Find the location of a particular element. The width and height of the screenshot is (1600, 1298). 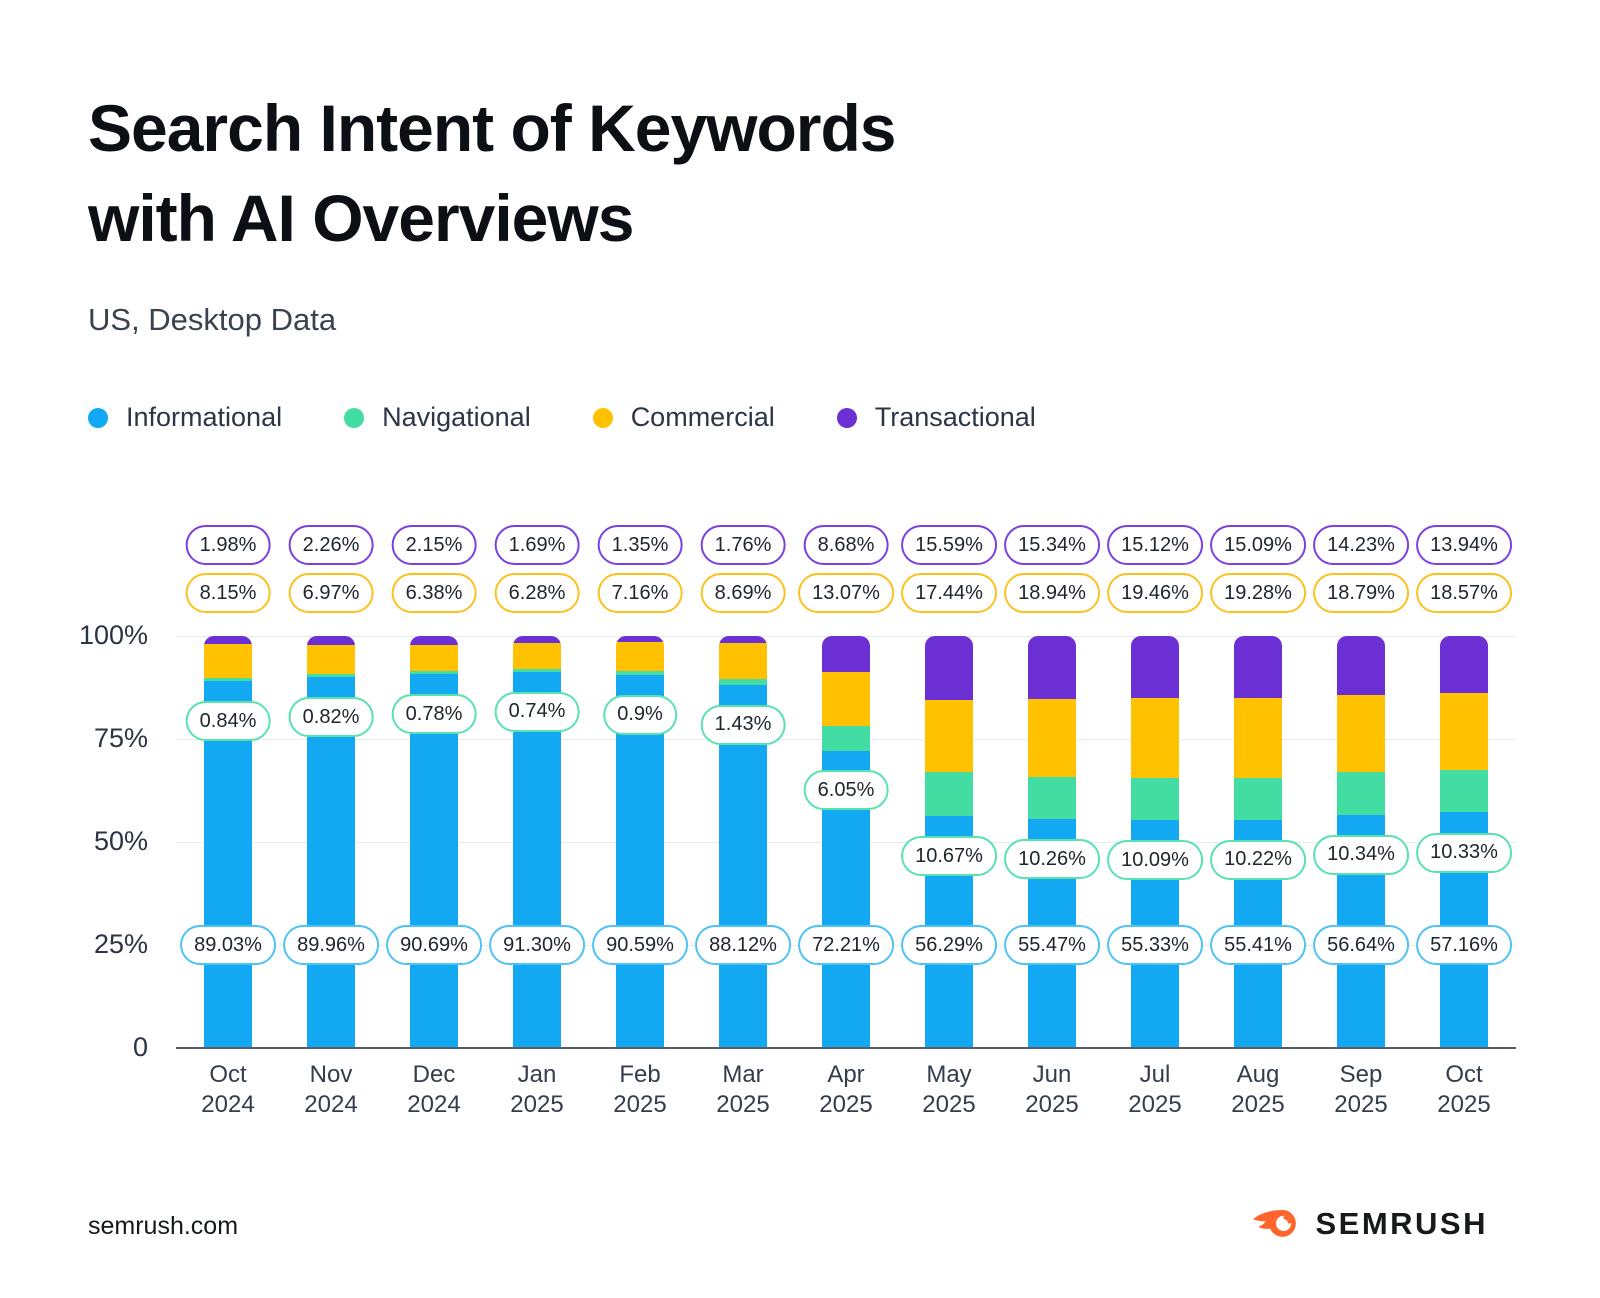

value-badge-informational: 56.29% is located at coordinates (949, 945).